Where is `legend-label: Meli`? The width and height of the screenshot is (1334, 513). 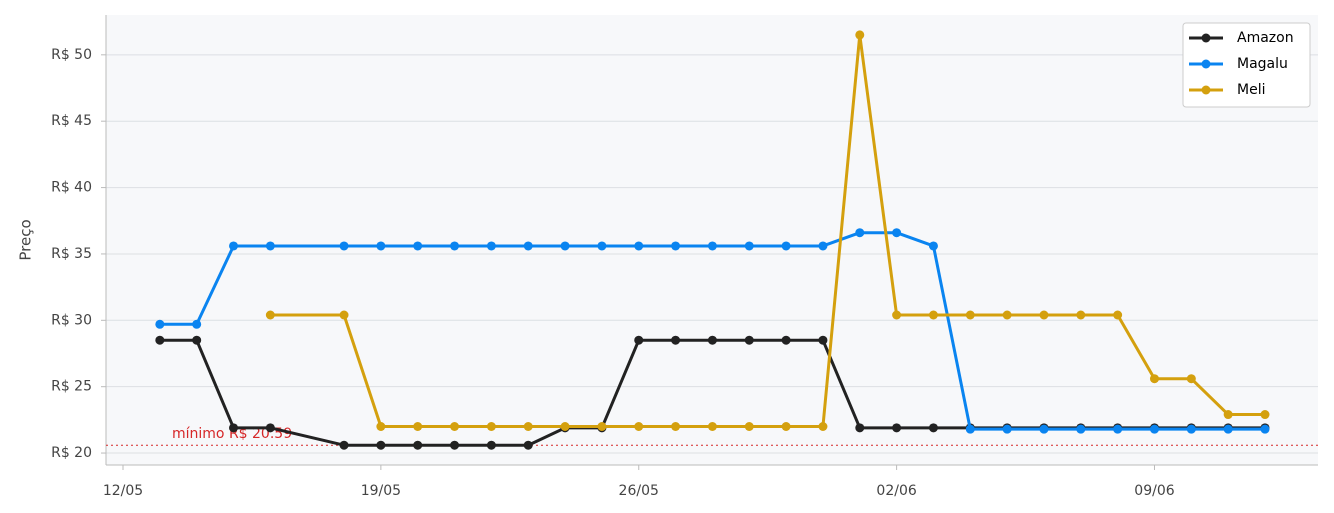 legend-label: Meli is located at coordinates (1251, 90).